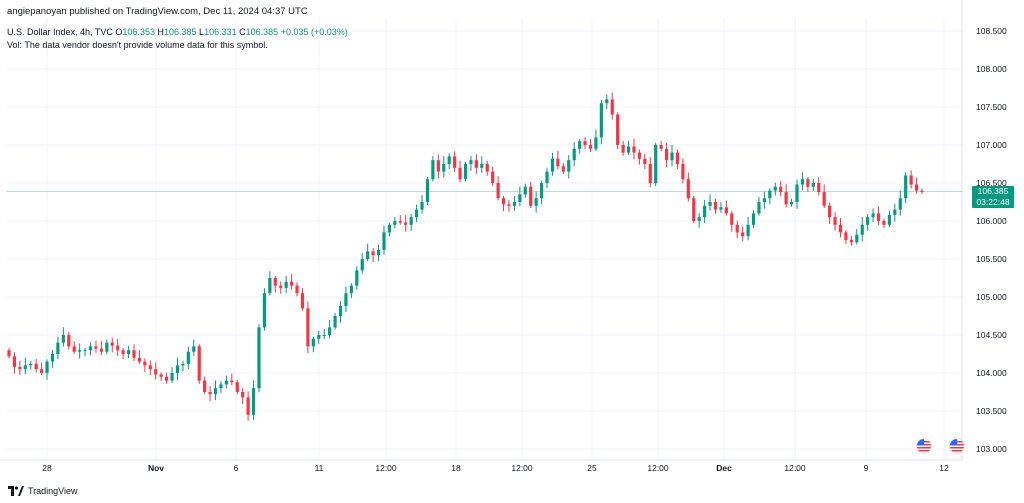 This screenshot has height=503, width=1024. What do you see at coordinates (236, 468) in the screenshot?
I see `x-tick-label: 6` at bounding box center [236, 468].